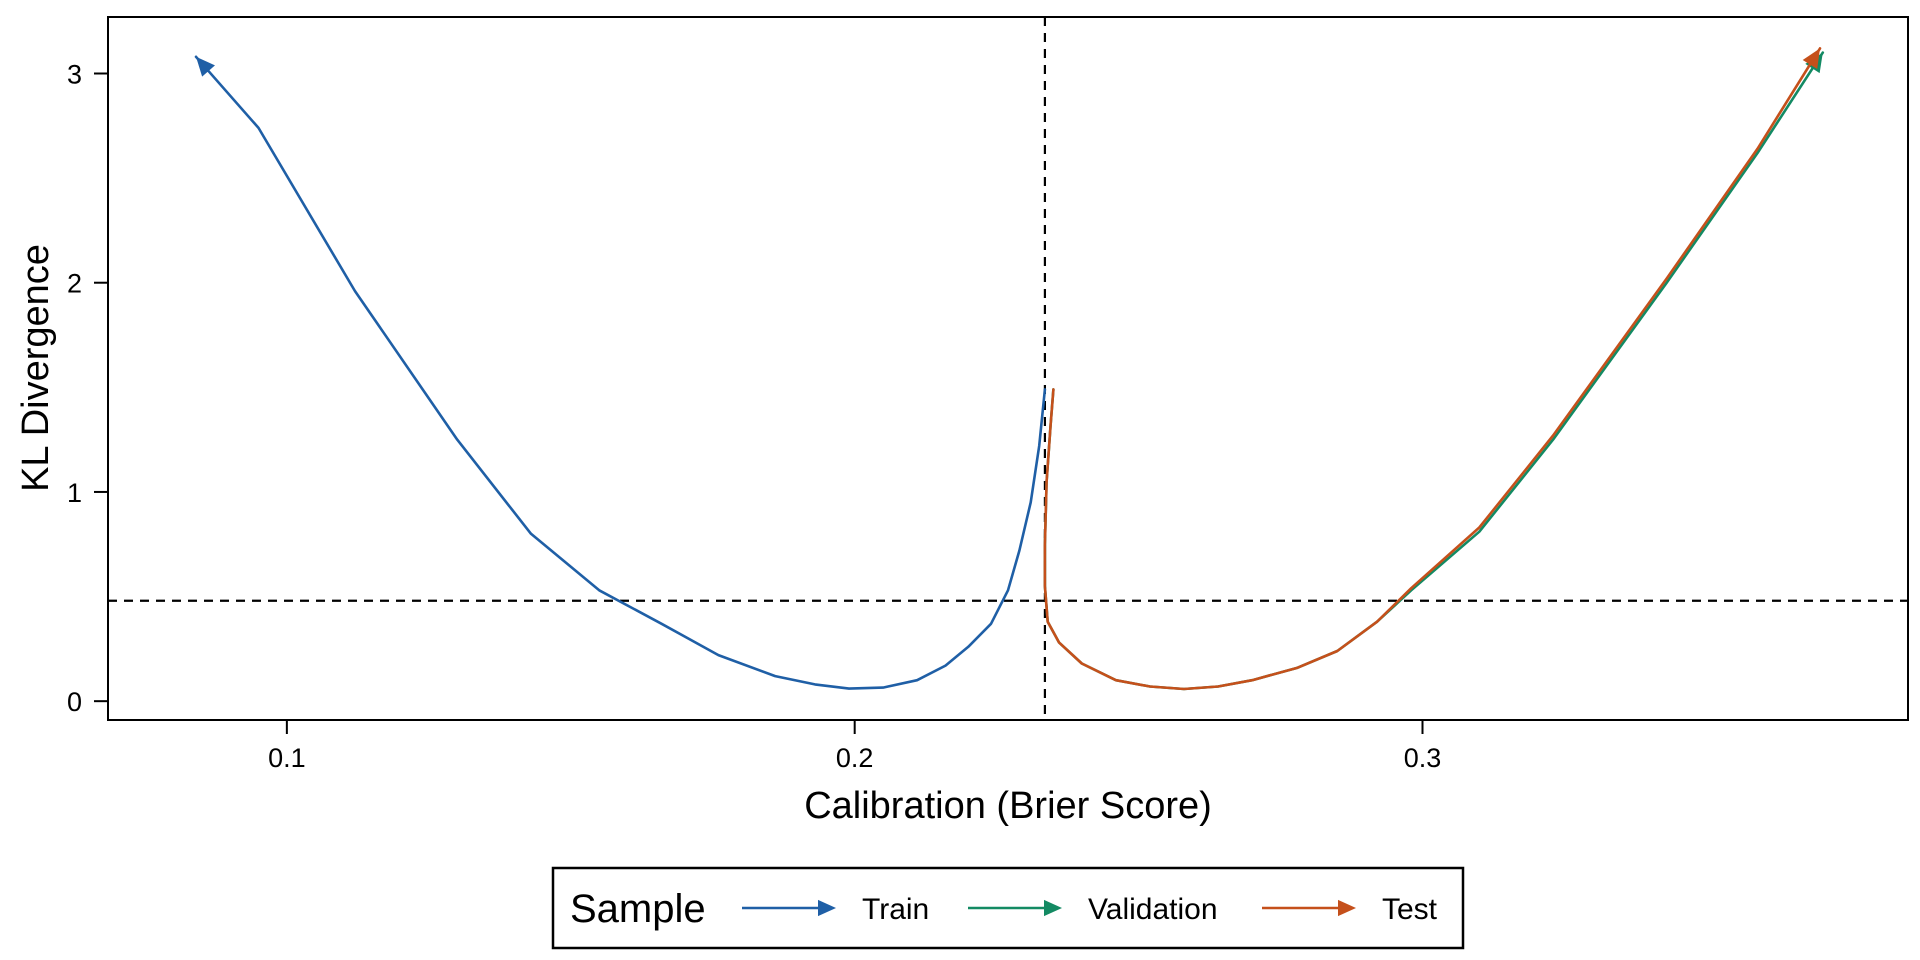 Image resolution: width=1920 pixels, height=960 pixels. I want to click on legend-entries: Train Validation Test, so click(1090, 909).